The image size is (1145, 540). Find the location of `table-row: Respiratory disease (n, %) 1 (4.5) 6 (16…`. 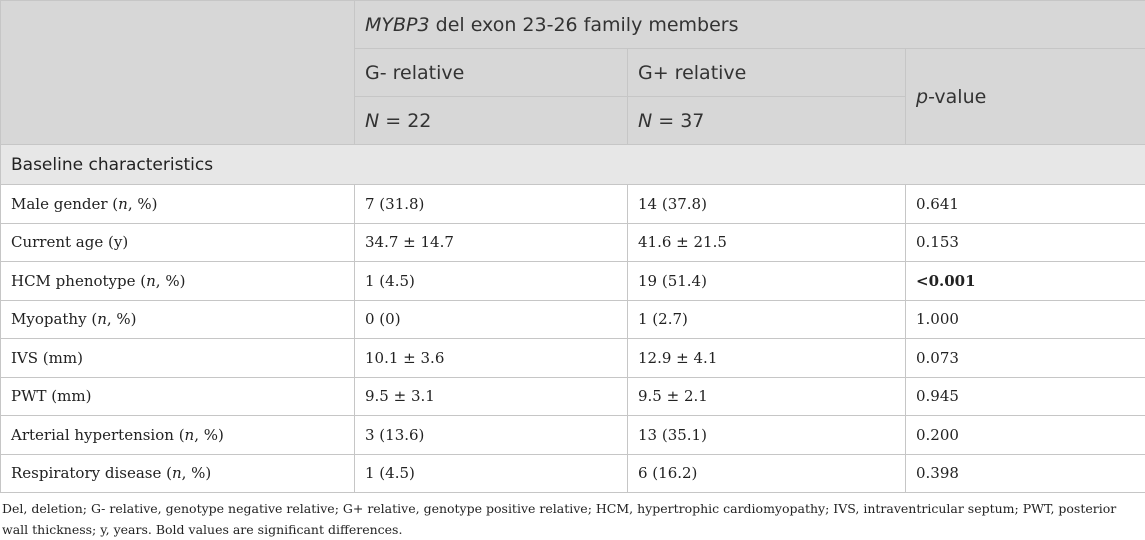

table-row: Respiratory disease (n, %) 1 (4.5) 6 (16… is located at coordinates (573, 473).